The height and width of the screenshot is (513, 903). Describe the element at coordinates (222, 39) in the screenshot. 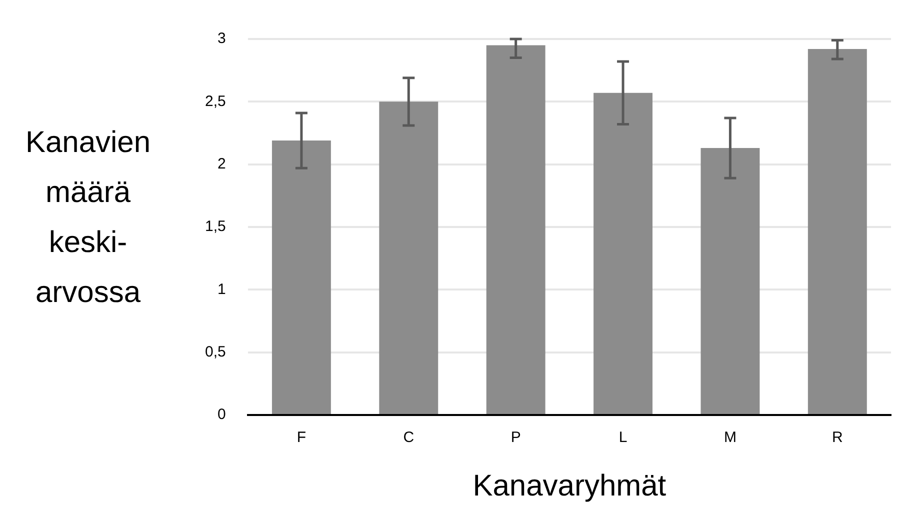

I see `y-tick-label: 3` at that location.